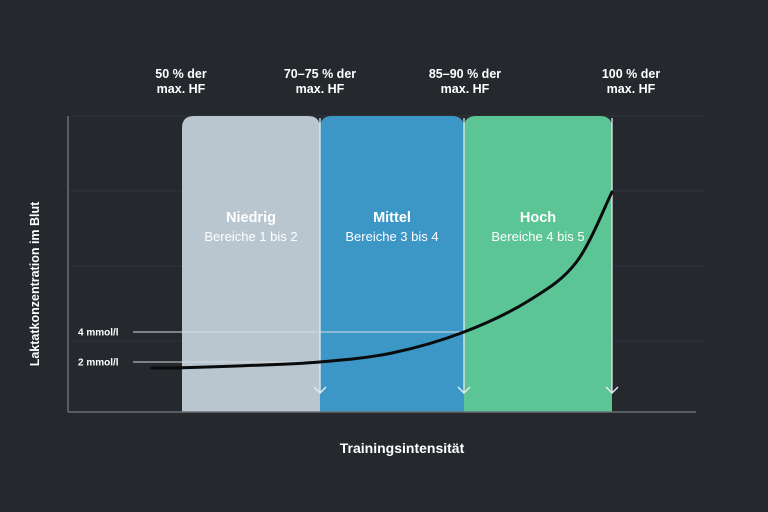 Image resolution: width=768 pixels, height=512 pixels. What do you see at coordinates (320, 74) in the screenshot?
I see `hf-label-line1: 70–75 % der` at bounding box center [320, 74].